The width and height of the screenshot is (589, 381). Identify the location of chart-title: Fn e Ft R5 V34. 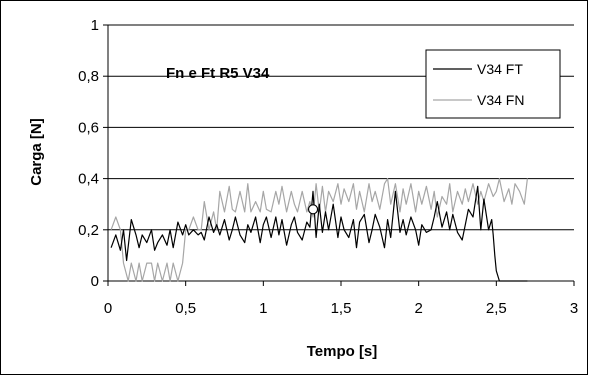
(218, 73).